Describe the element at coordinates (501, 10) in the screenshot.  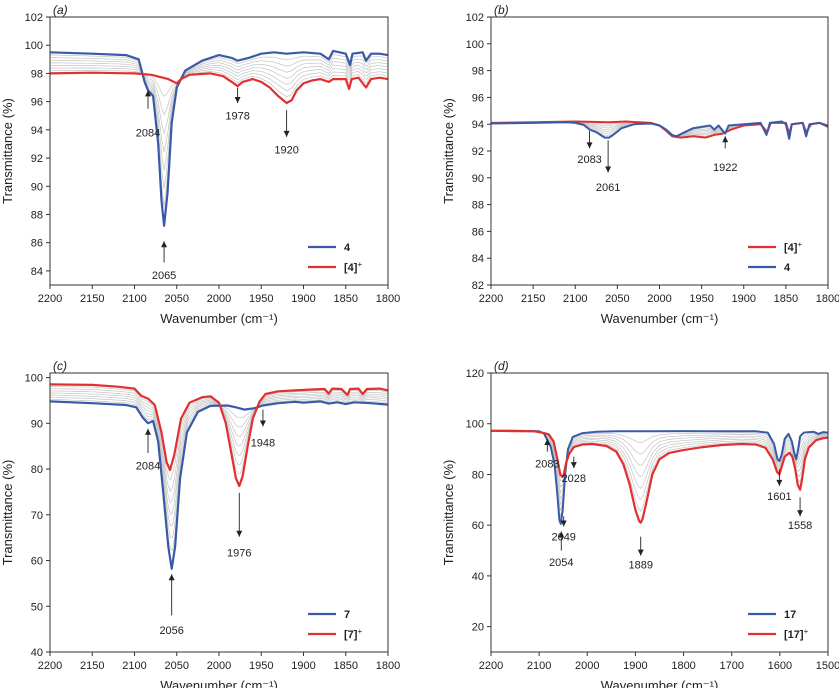
I see `panel-label: (b)` at that location.